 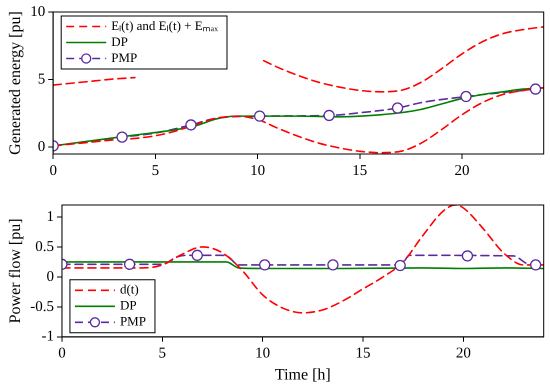 What do you see at coordinates (302, 375) in the screenshot?
I see `x-axis-title: Time [h]` at bounding box center [302, 375].